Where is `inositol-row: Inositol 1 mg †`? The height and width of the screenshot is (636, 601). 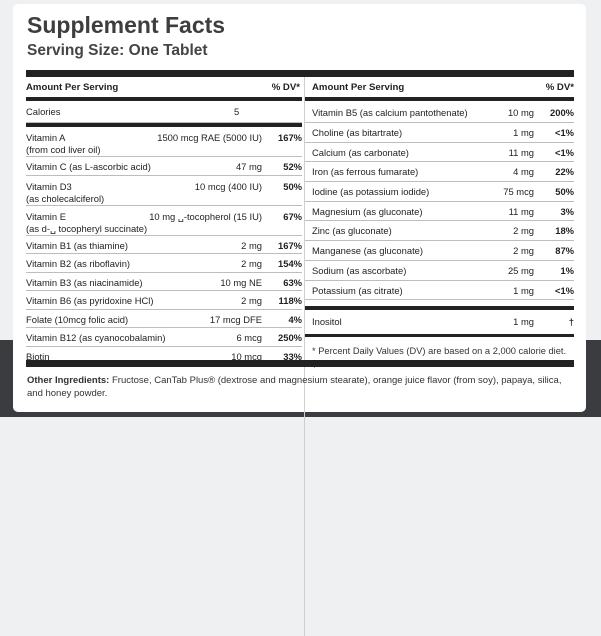 inositol-row: Inositol 1 mg † is located at coordinates (439, 322).